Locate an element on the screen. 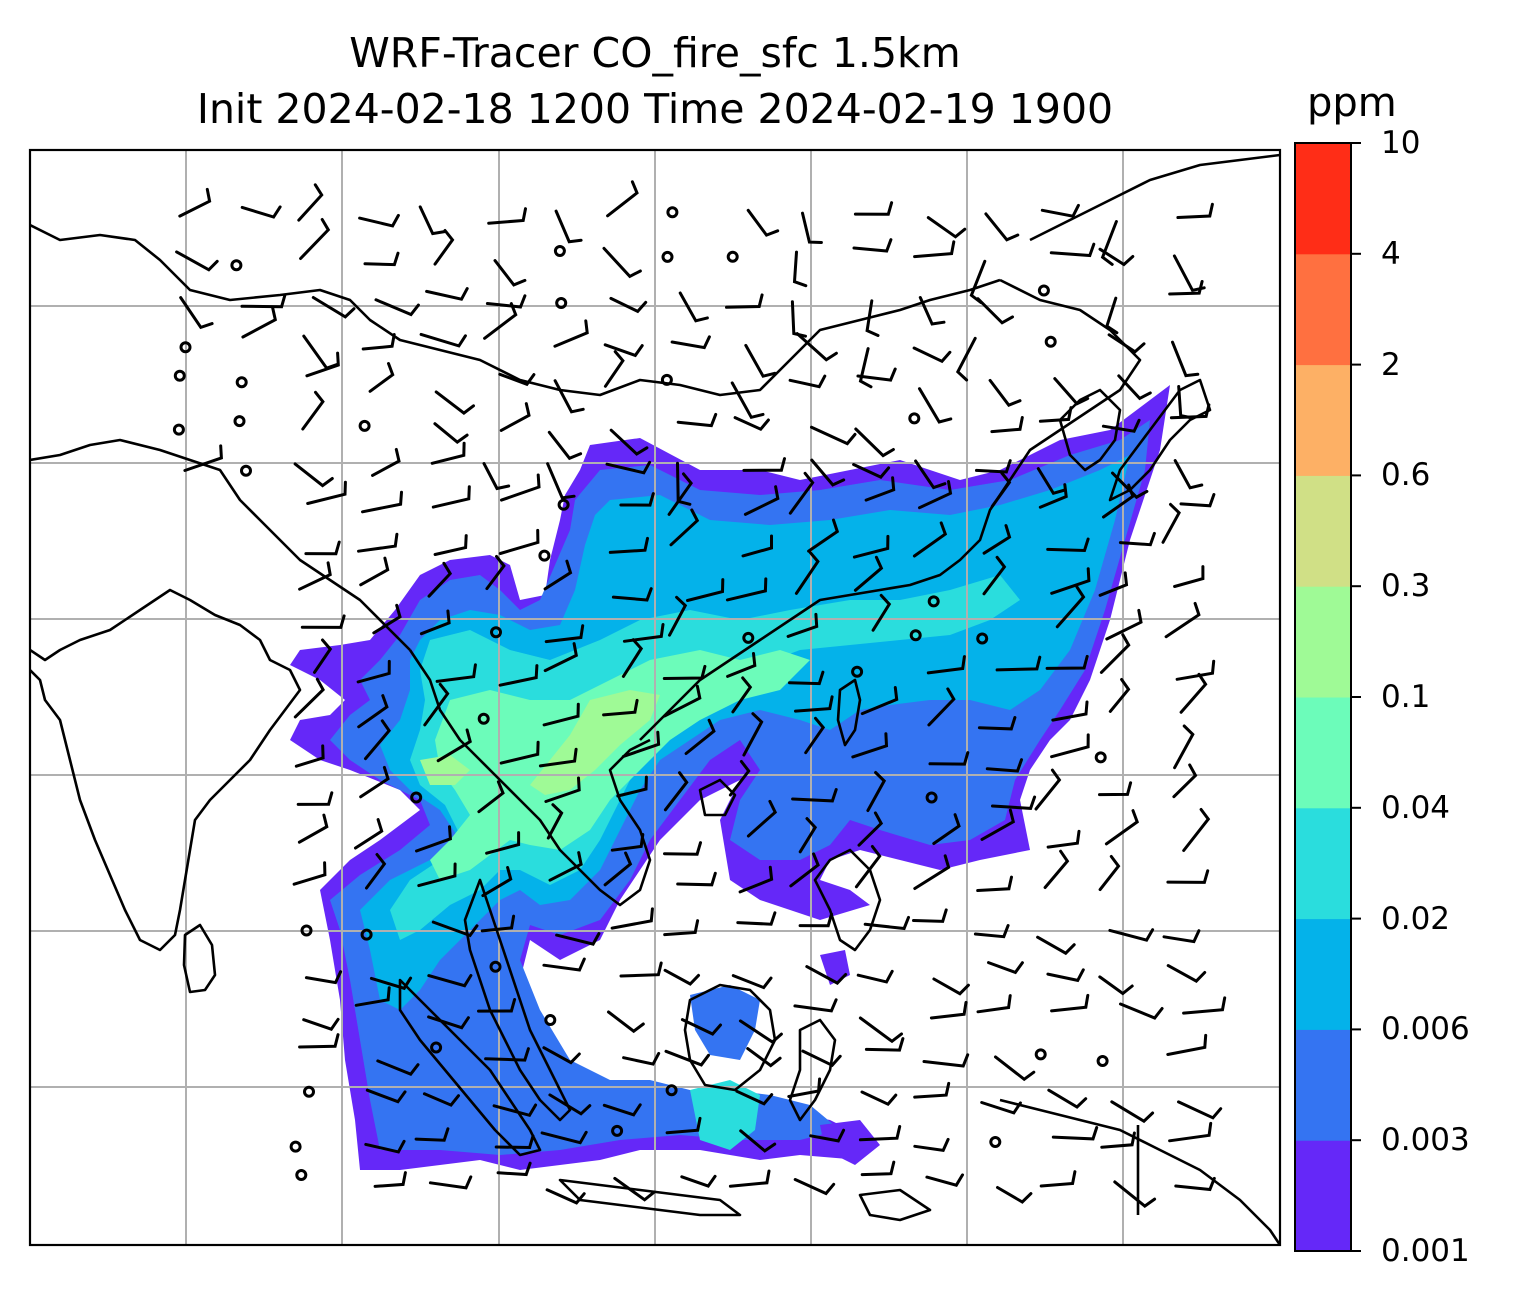 This screenshot has height=1306, width=1528. coastline-java is located at coordinates (650, 1197).